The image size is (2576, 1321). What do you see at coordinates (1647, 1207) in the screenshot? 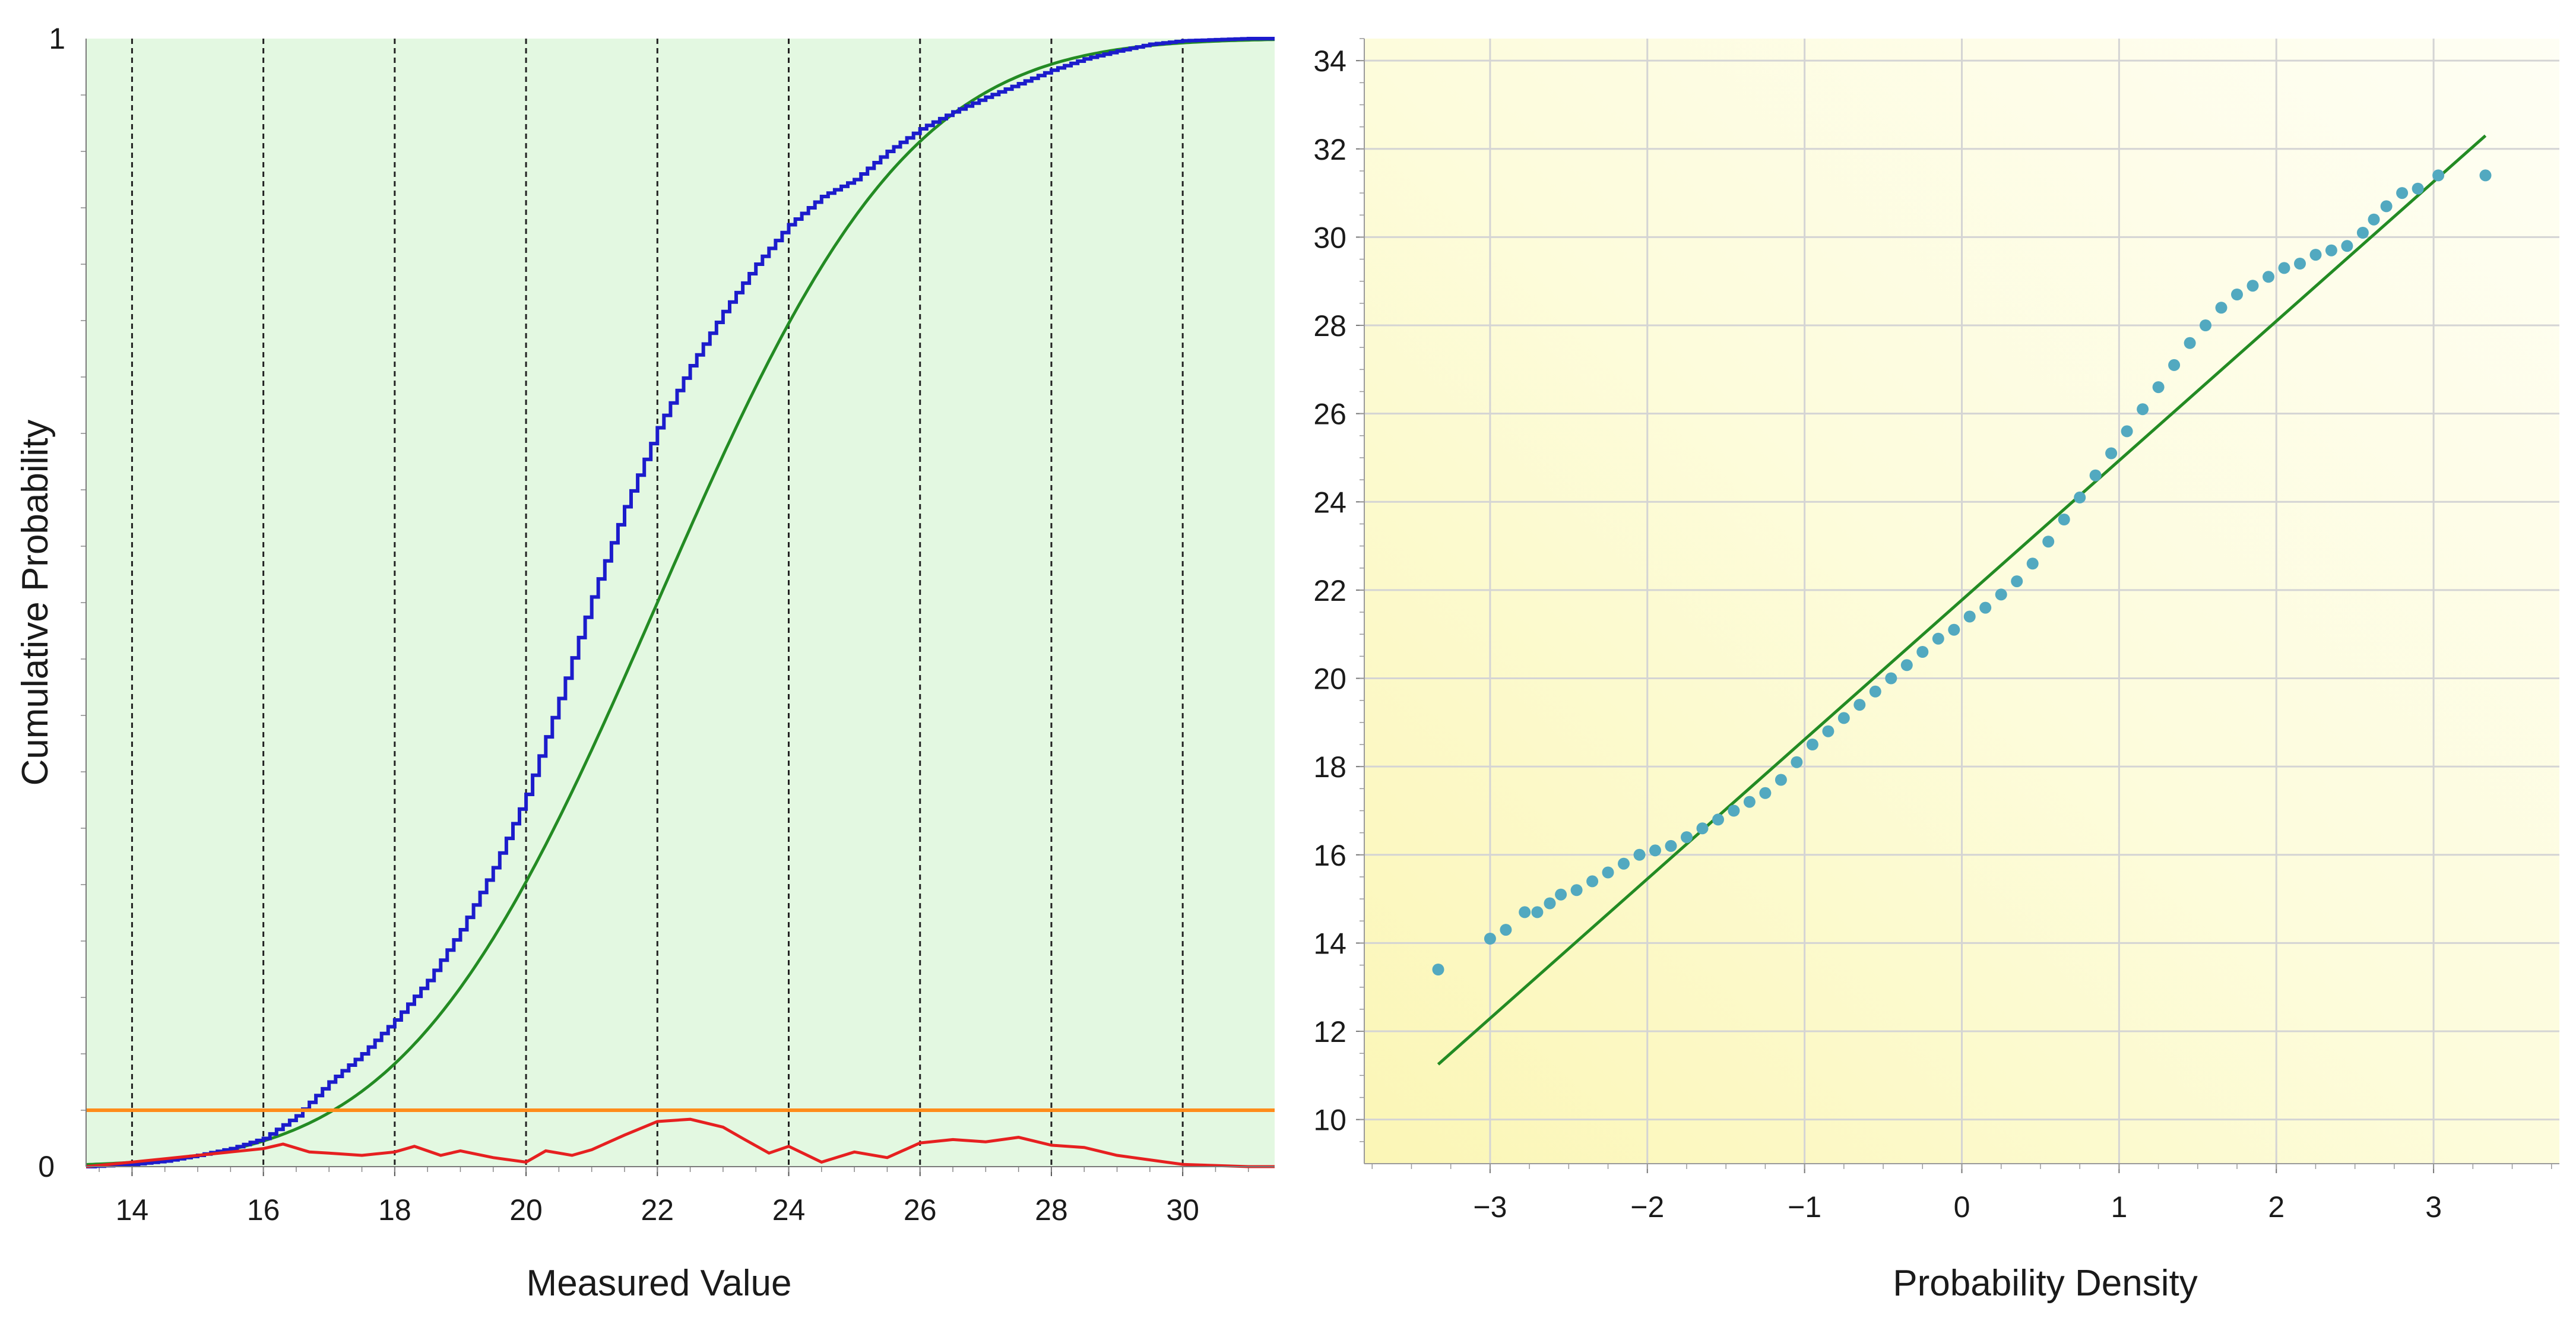
I see `qq-x-tick-label: −2` at bounding box center [1647, 1207].